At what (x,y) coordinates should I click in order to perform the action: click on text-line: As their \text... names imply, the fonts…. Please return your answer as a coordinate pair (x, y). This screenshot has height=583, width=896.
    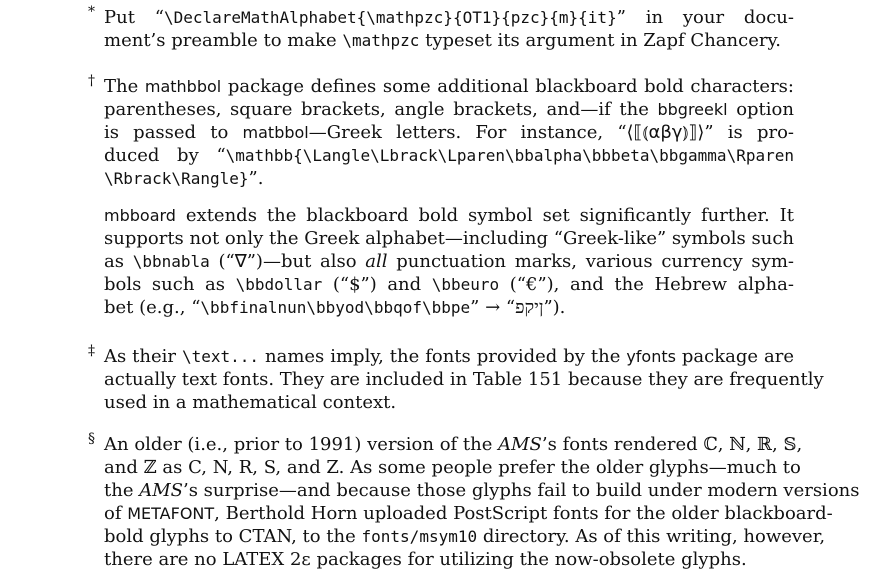
    Looking at the image, I should click on (449, 356).